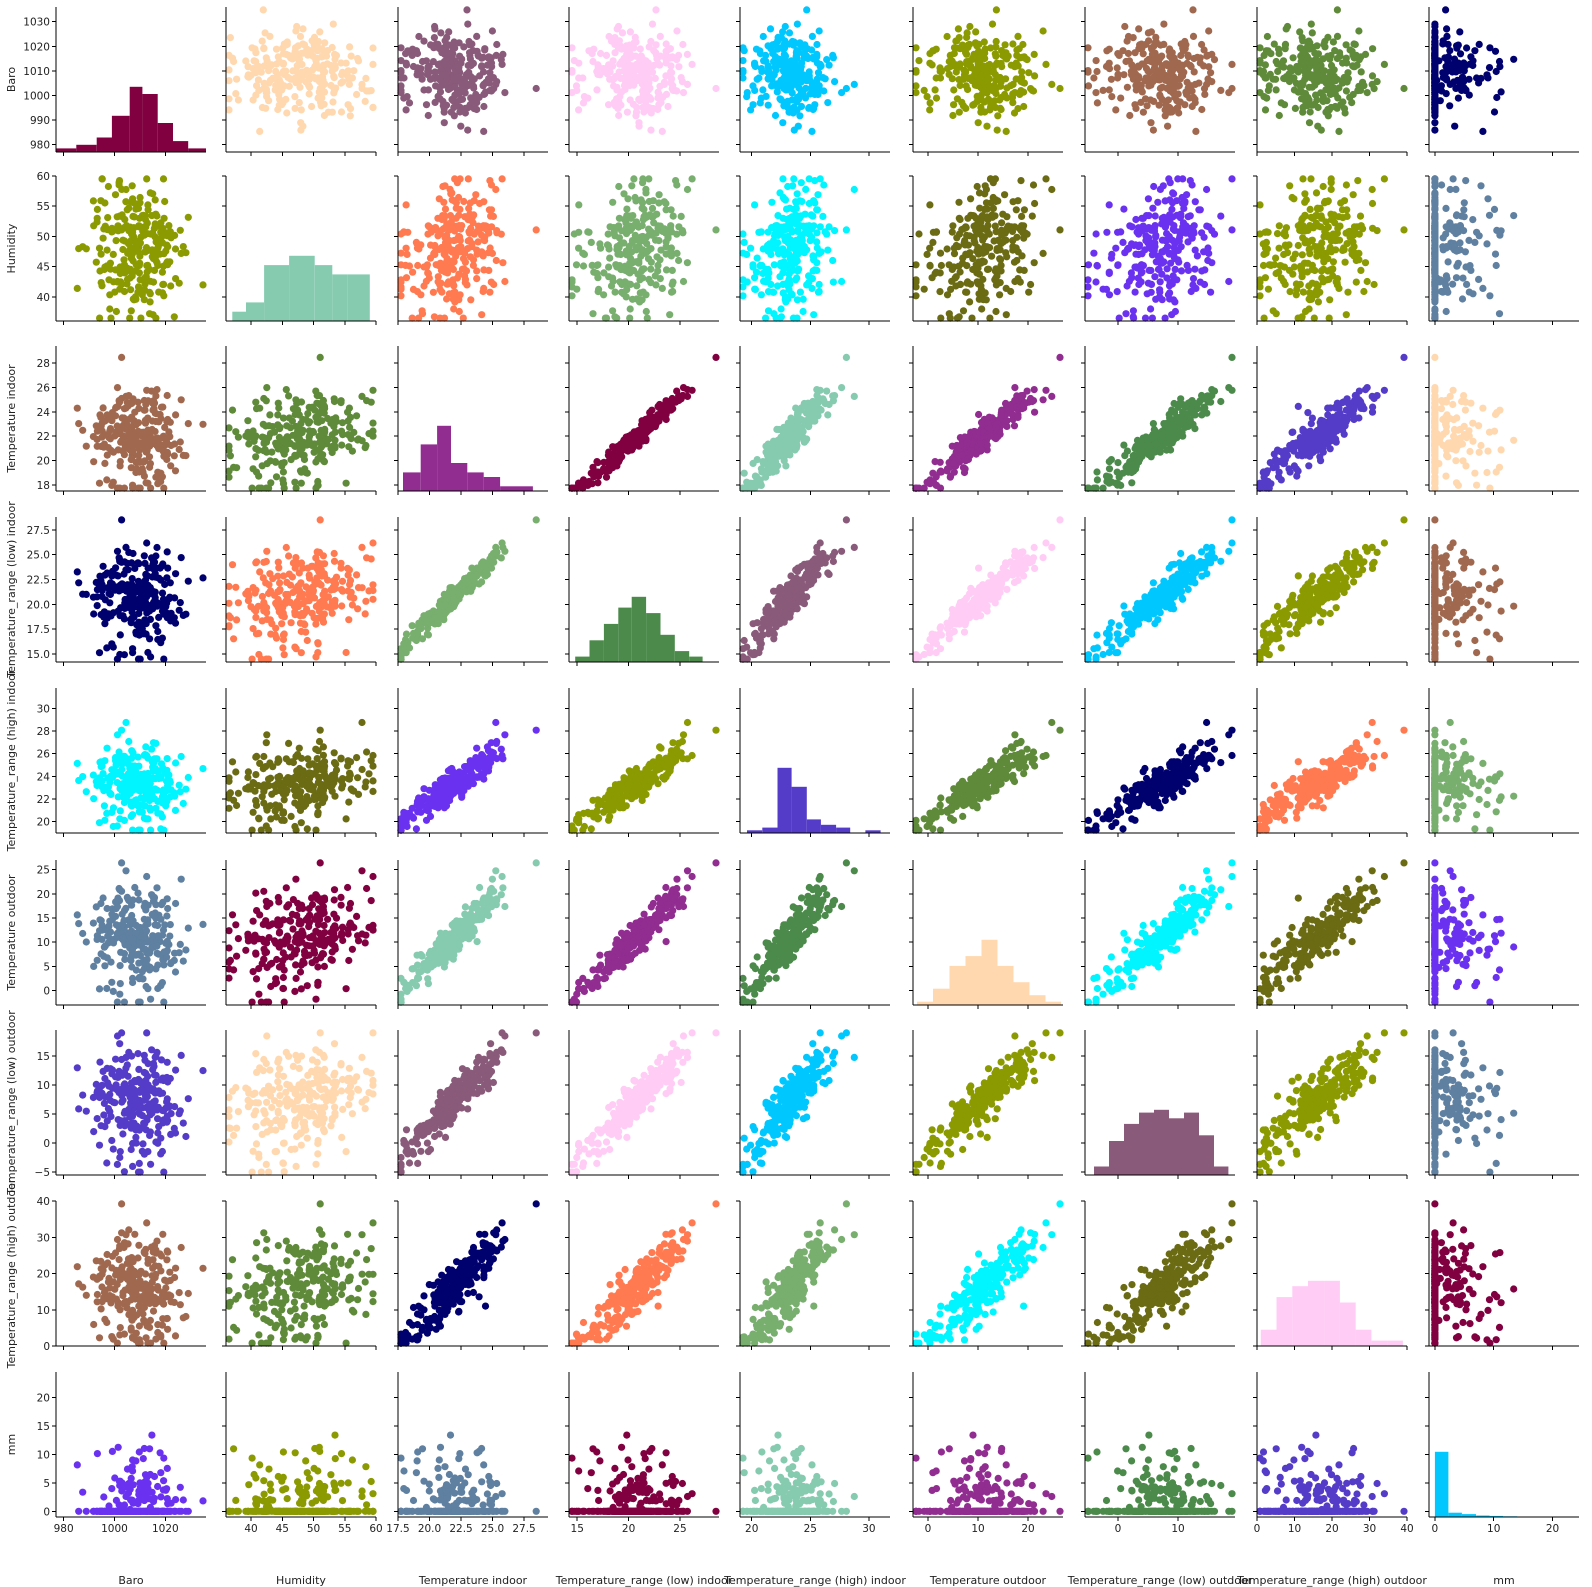 This screenshot has height=1587, width=1592. What do you see at coordinates (43, 364) in the screenshot?
I see `y-tick-label: 28` at bounding box center [43, 364].